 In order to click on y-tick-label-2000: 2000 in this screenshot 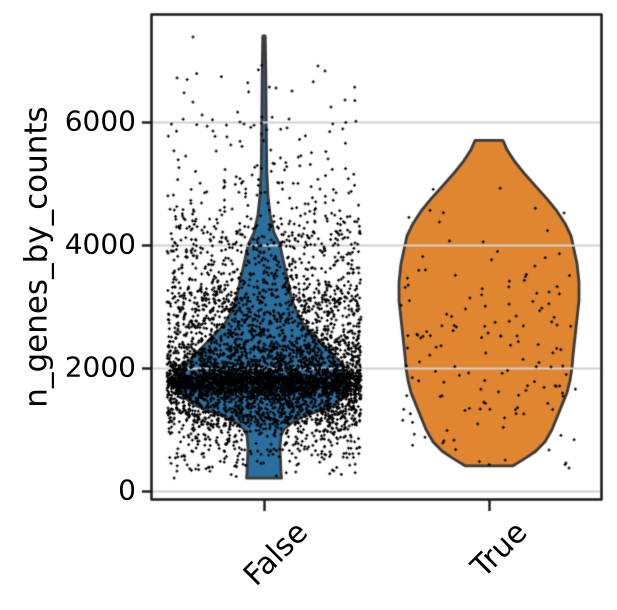, I will do `click(100, 367)`.